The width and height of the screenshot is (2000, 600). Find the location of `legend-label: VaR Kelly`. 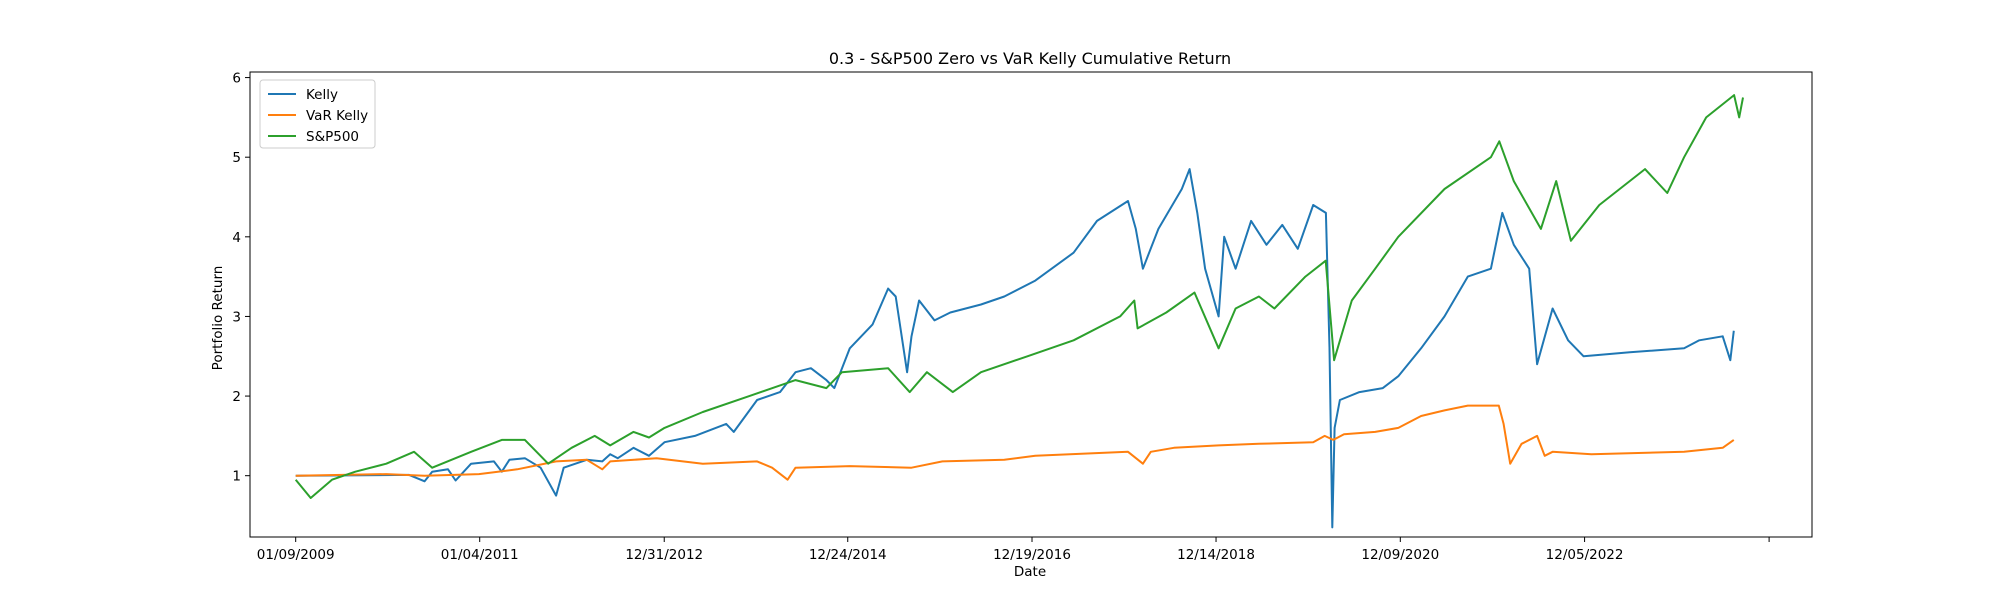

legend-label: VaR Kelly is located at coordinates (337, 116).